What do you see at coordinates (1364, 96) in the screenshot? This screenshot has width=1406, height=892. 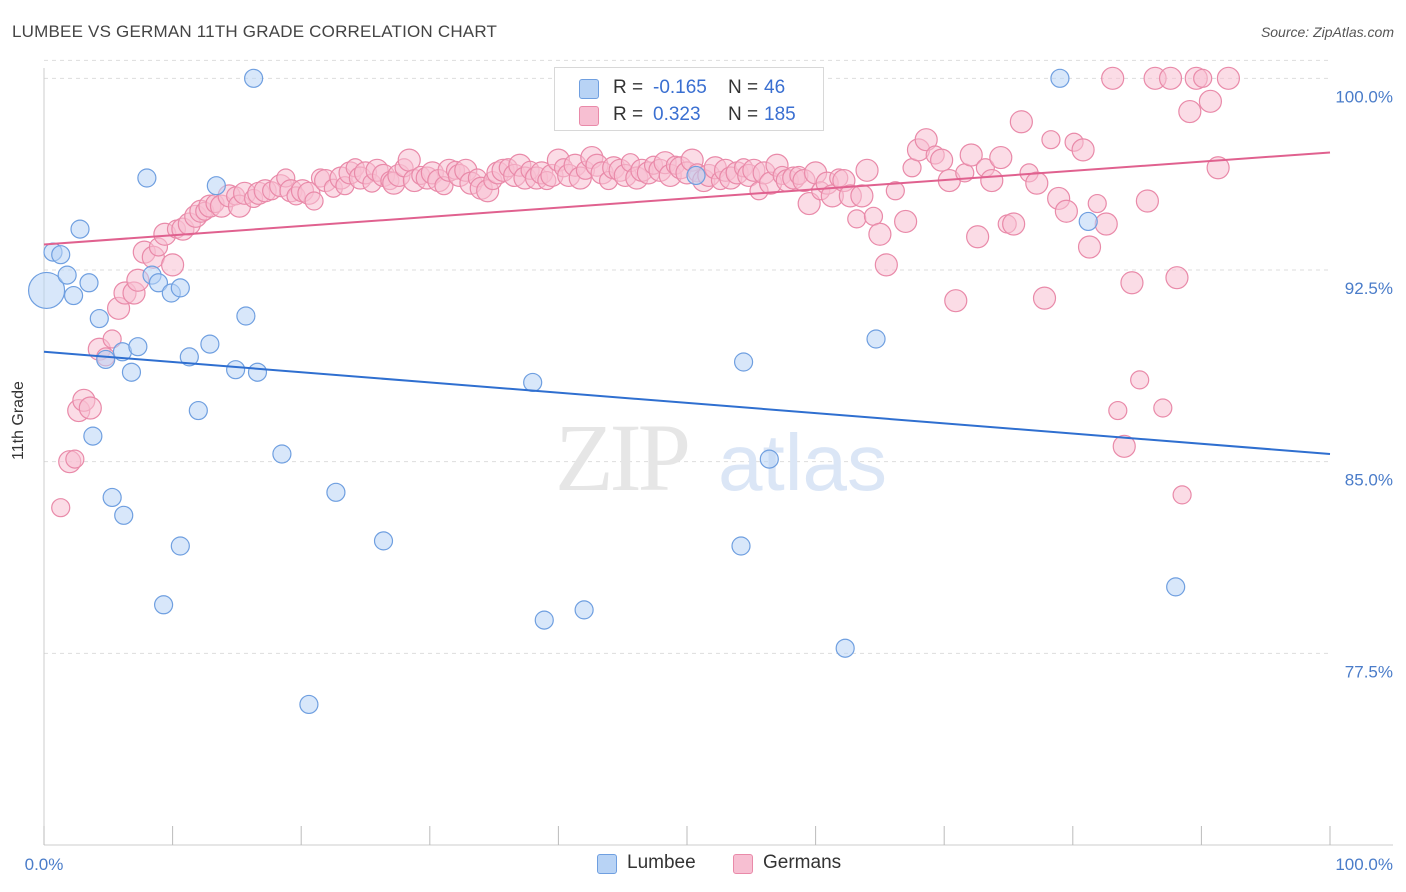 I see `y-tick-label: 100.0%` at bounding box center [1364, 96].